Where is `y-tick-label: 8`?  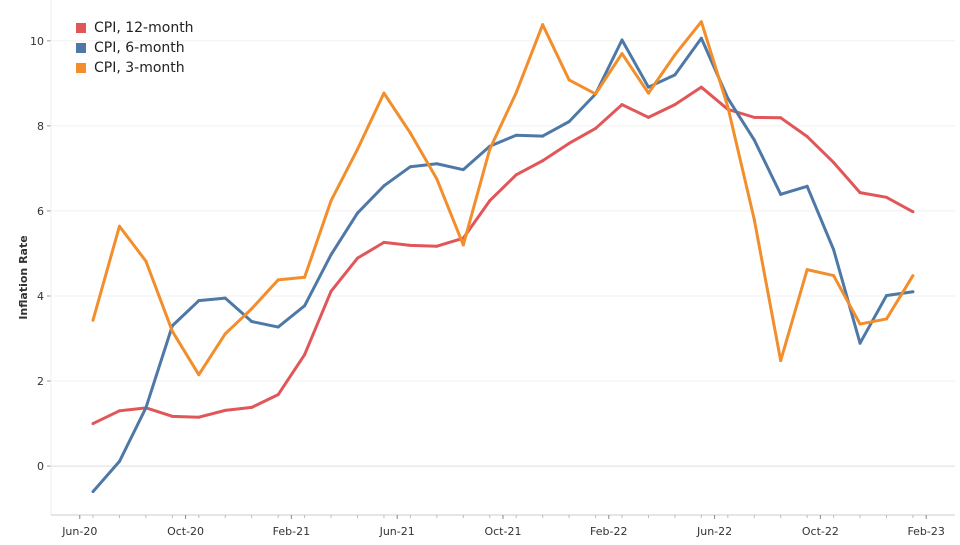 y-tick-label: 8 is located at coordinates (40, 126).